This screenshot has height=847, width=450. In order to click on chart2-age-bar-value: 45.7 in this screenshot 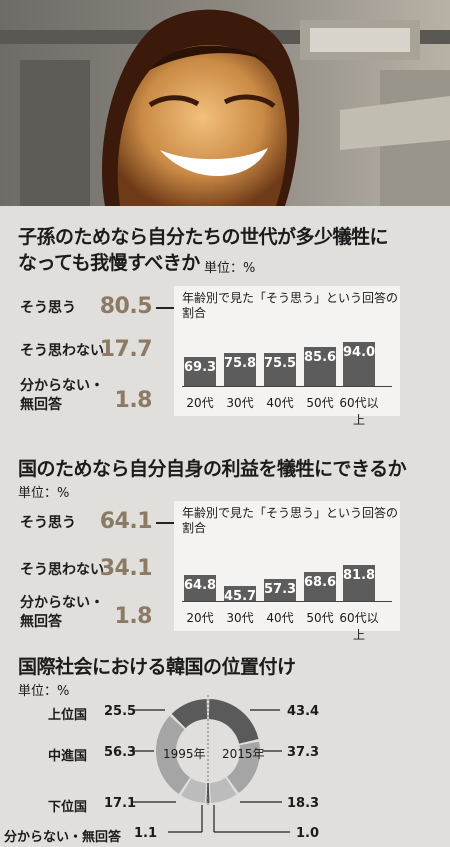, I will do `click(240, 596)`.